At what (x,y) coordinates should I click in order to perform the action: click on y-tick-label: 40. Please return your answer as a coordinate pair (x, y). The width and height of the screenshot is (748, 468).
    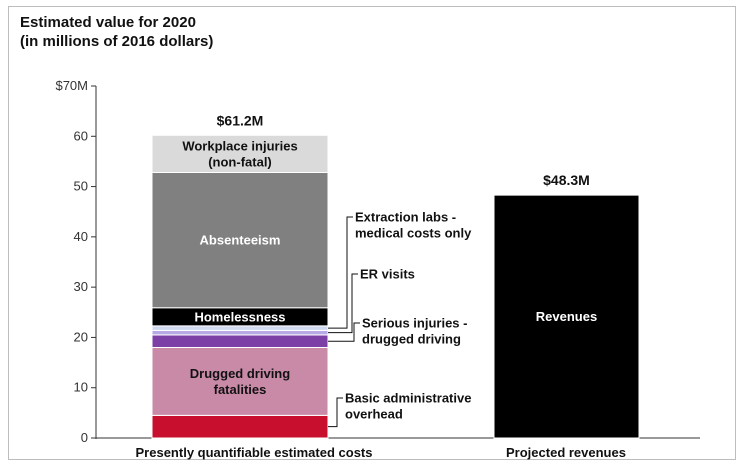
    Looking at the image, I should click on (81, 236).